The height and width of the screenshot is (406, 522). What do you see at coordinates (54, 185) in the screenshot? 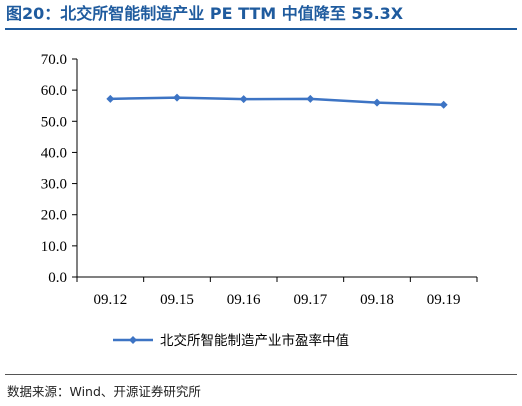
I see `y-tick-label: 30.0` at bounding box center [54, 185].